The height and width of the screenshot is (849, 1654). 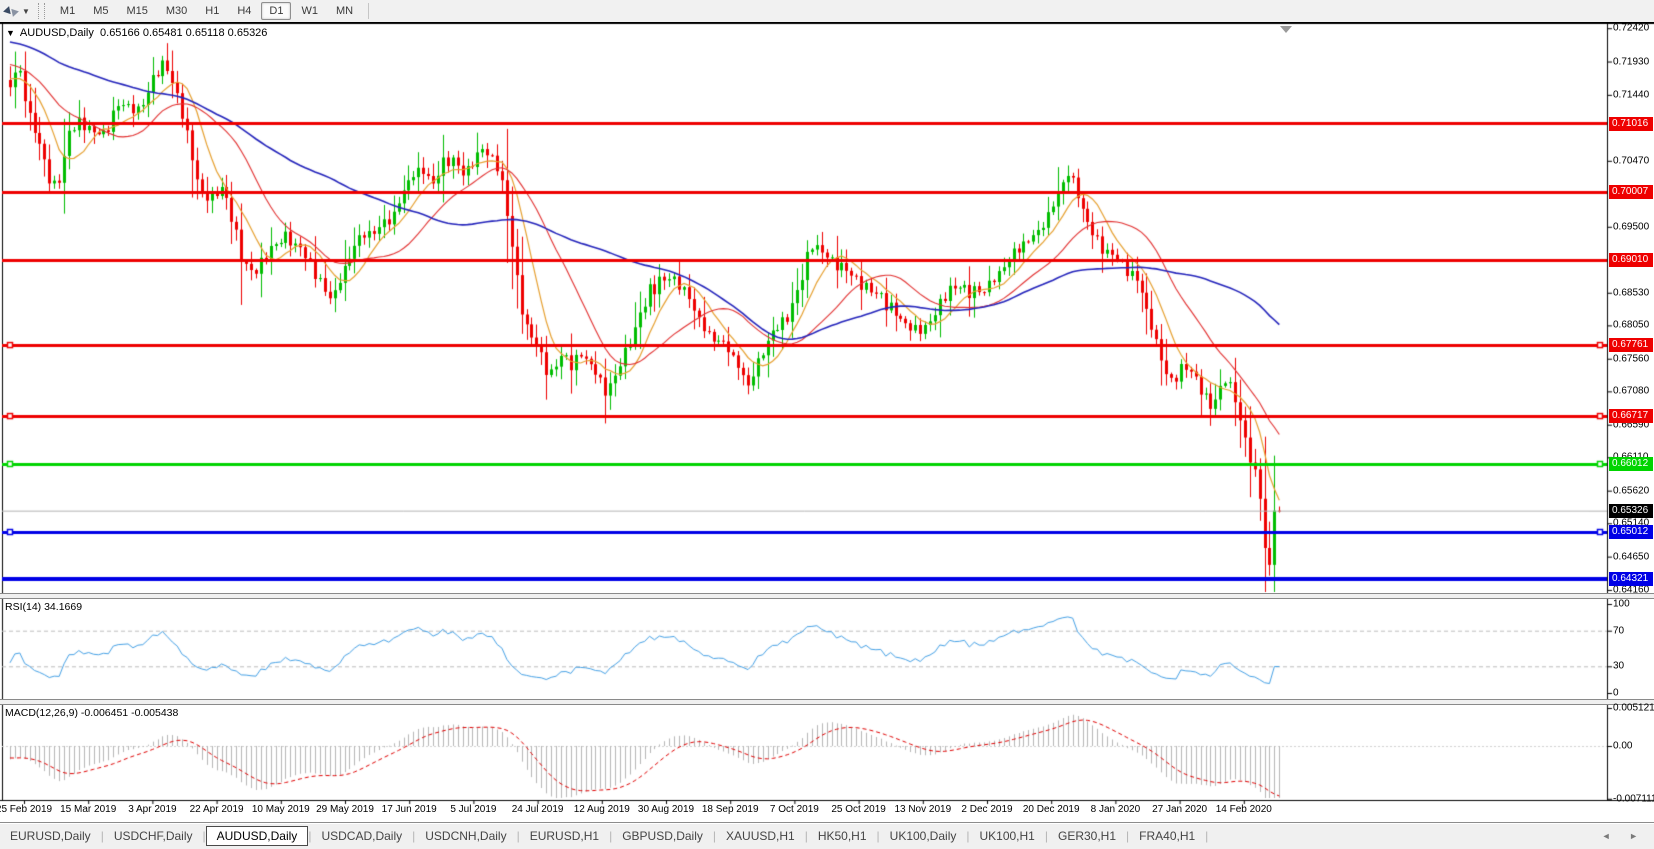 What do you see at coordinates (1631, 425) in the screenshot?
I see `price-tick-0.66590: 0.66590` at bounding box center [1631, 425].